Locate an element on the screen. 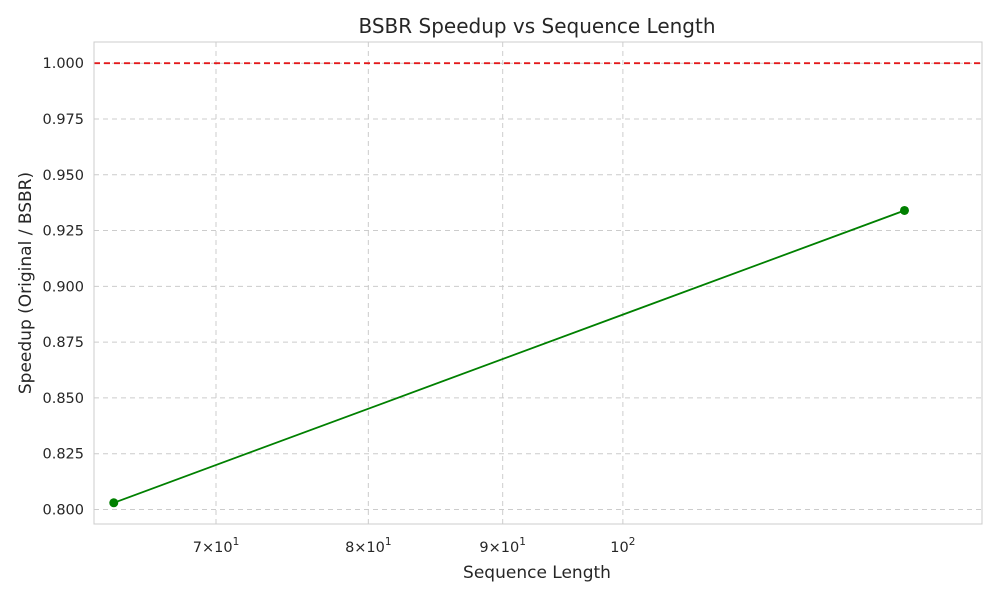 Image resolution: width=1000 pixels, height=600 pixels. y-axis-label: Speedup (Original / BSBR) is located at coordinates (26, 283).